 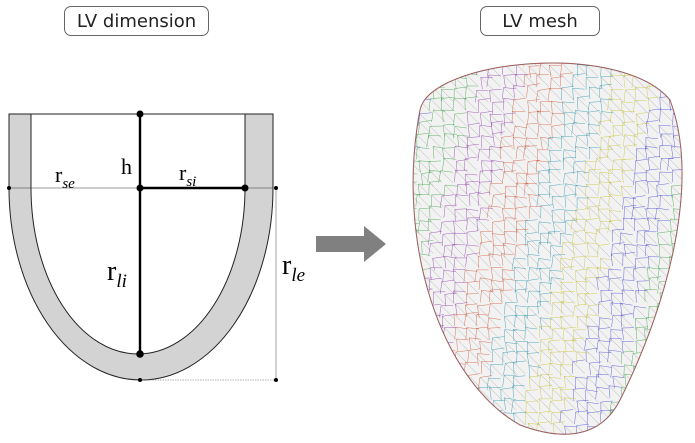 I want to click on label-h: h, so click(x=126, y=166).